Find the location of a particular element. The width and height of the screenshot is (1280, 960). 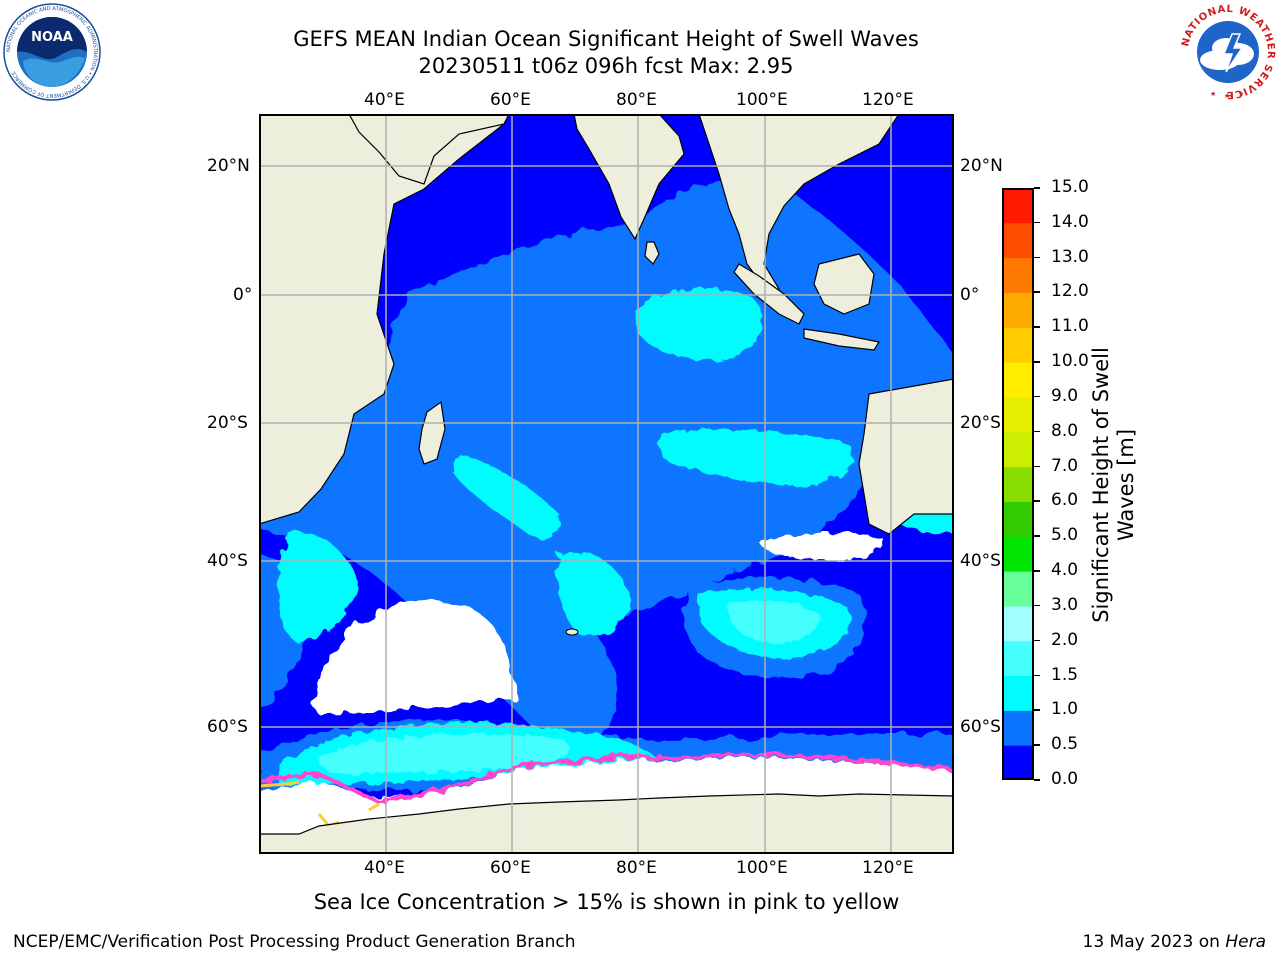

kerguelen-island is located at coordinates (572, 632).